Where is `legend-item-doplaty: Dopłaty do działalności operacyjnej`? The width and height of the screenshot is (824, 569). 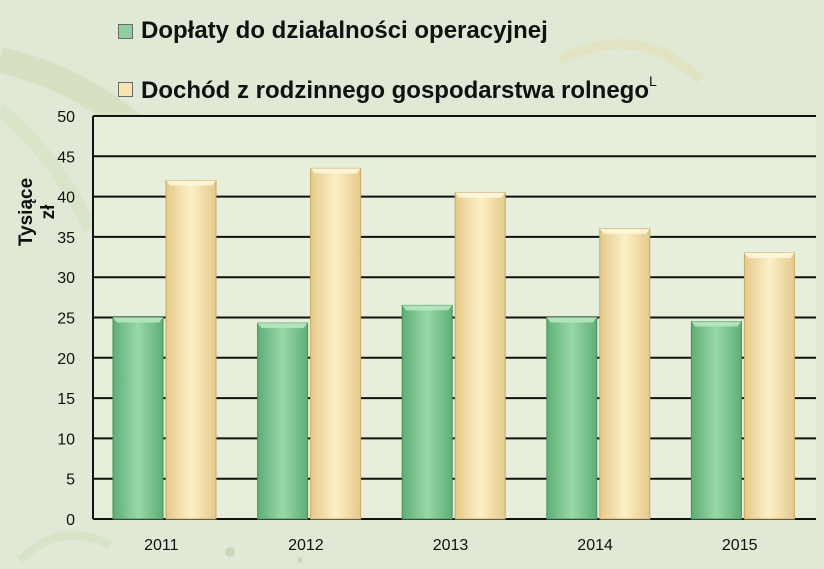
legend-item-doplaty: Dopłaty do działalności operacyjnej is located at coordinates (387, 31).